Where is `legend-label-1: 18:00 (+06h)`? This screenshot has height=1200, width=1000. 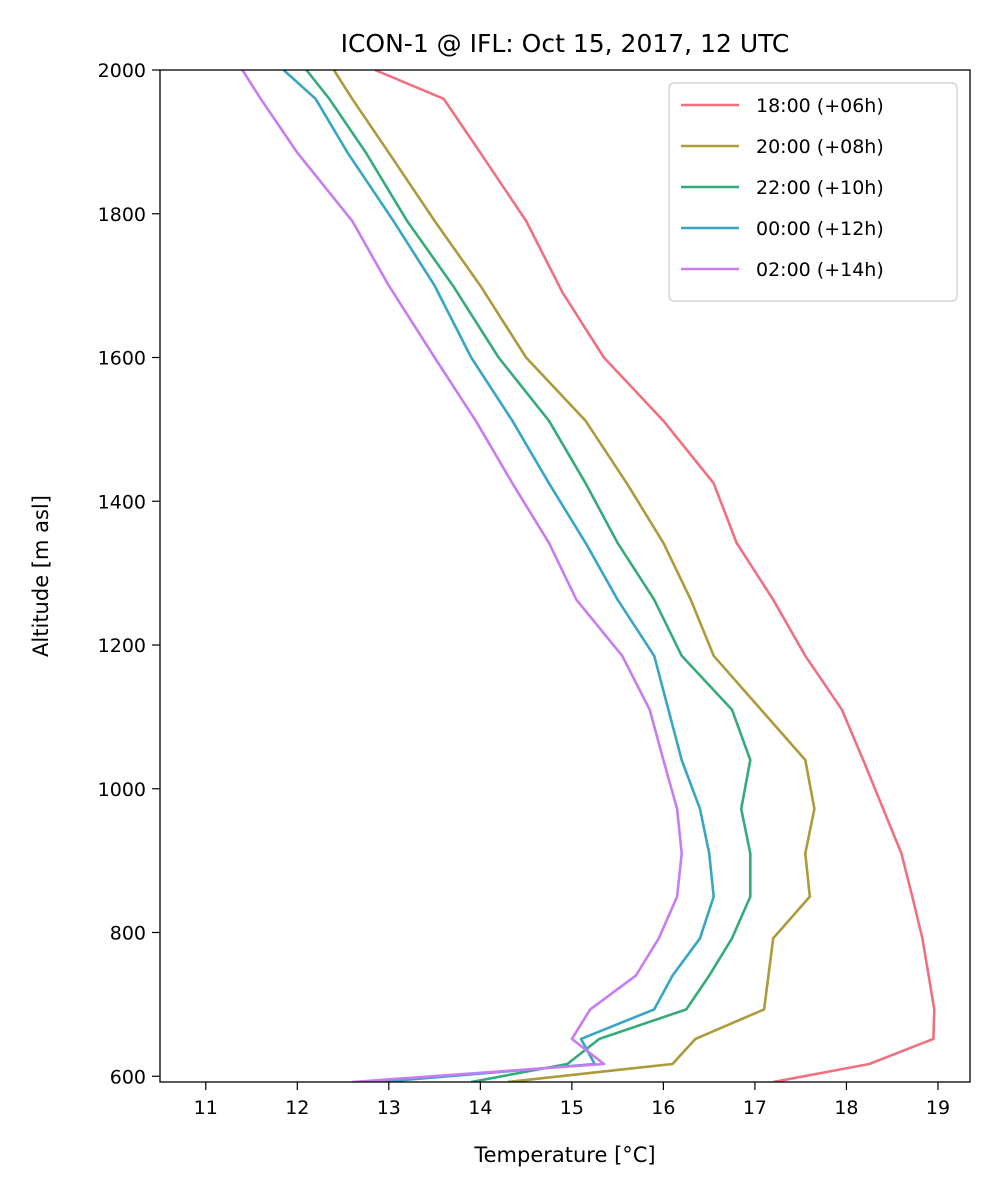
legend-label-1: 18:00 (+06h) is located at coordinates (820, 106).